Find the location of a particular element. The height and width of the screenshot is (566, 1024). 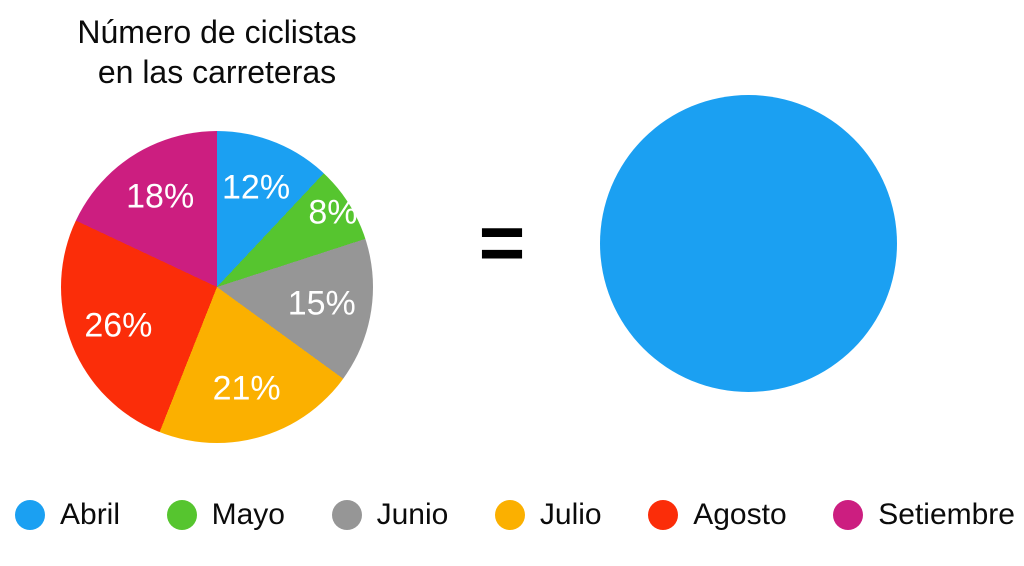

pie-slice-label: 8% is located at coordinates (333, 212).